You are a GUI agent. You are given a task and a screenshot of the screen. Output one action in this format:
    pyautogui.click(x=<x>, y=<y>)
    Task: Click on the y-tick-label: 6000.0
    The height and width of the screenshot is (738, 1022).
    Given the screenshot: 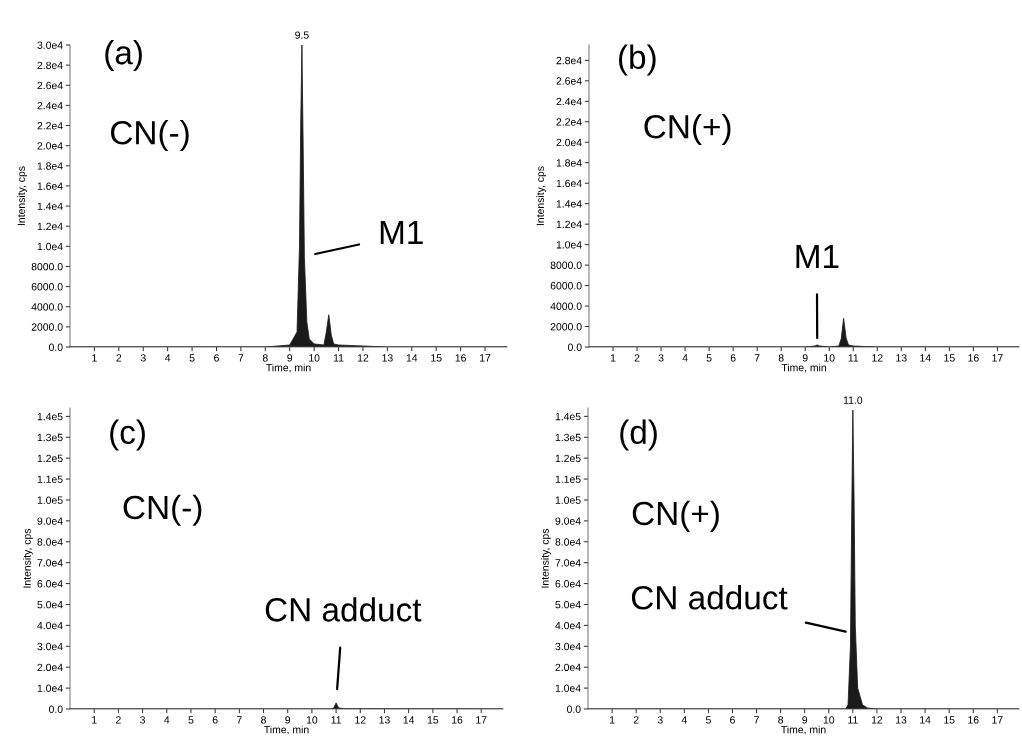 What is the action you would take?
    pyautogui.click(x=47, y=287)
    